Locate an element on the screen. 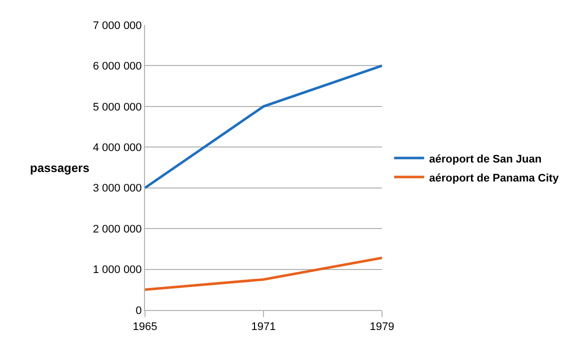 The image size is (577, 350). y-tick-label: 4 000 000 is located at coordinates (117, 148).